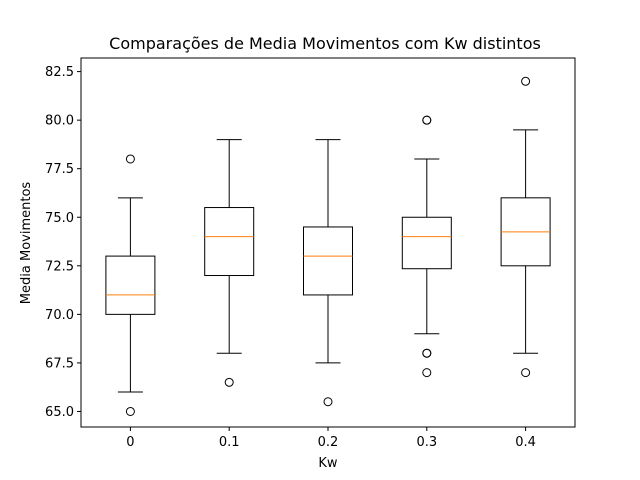 Image resolution: width=640 pixels, height=480 pixels. I want to click on y-tick-label: 67.5, so click(59, 363).